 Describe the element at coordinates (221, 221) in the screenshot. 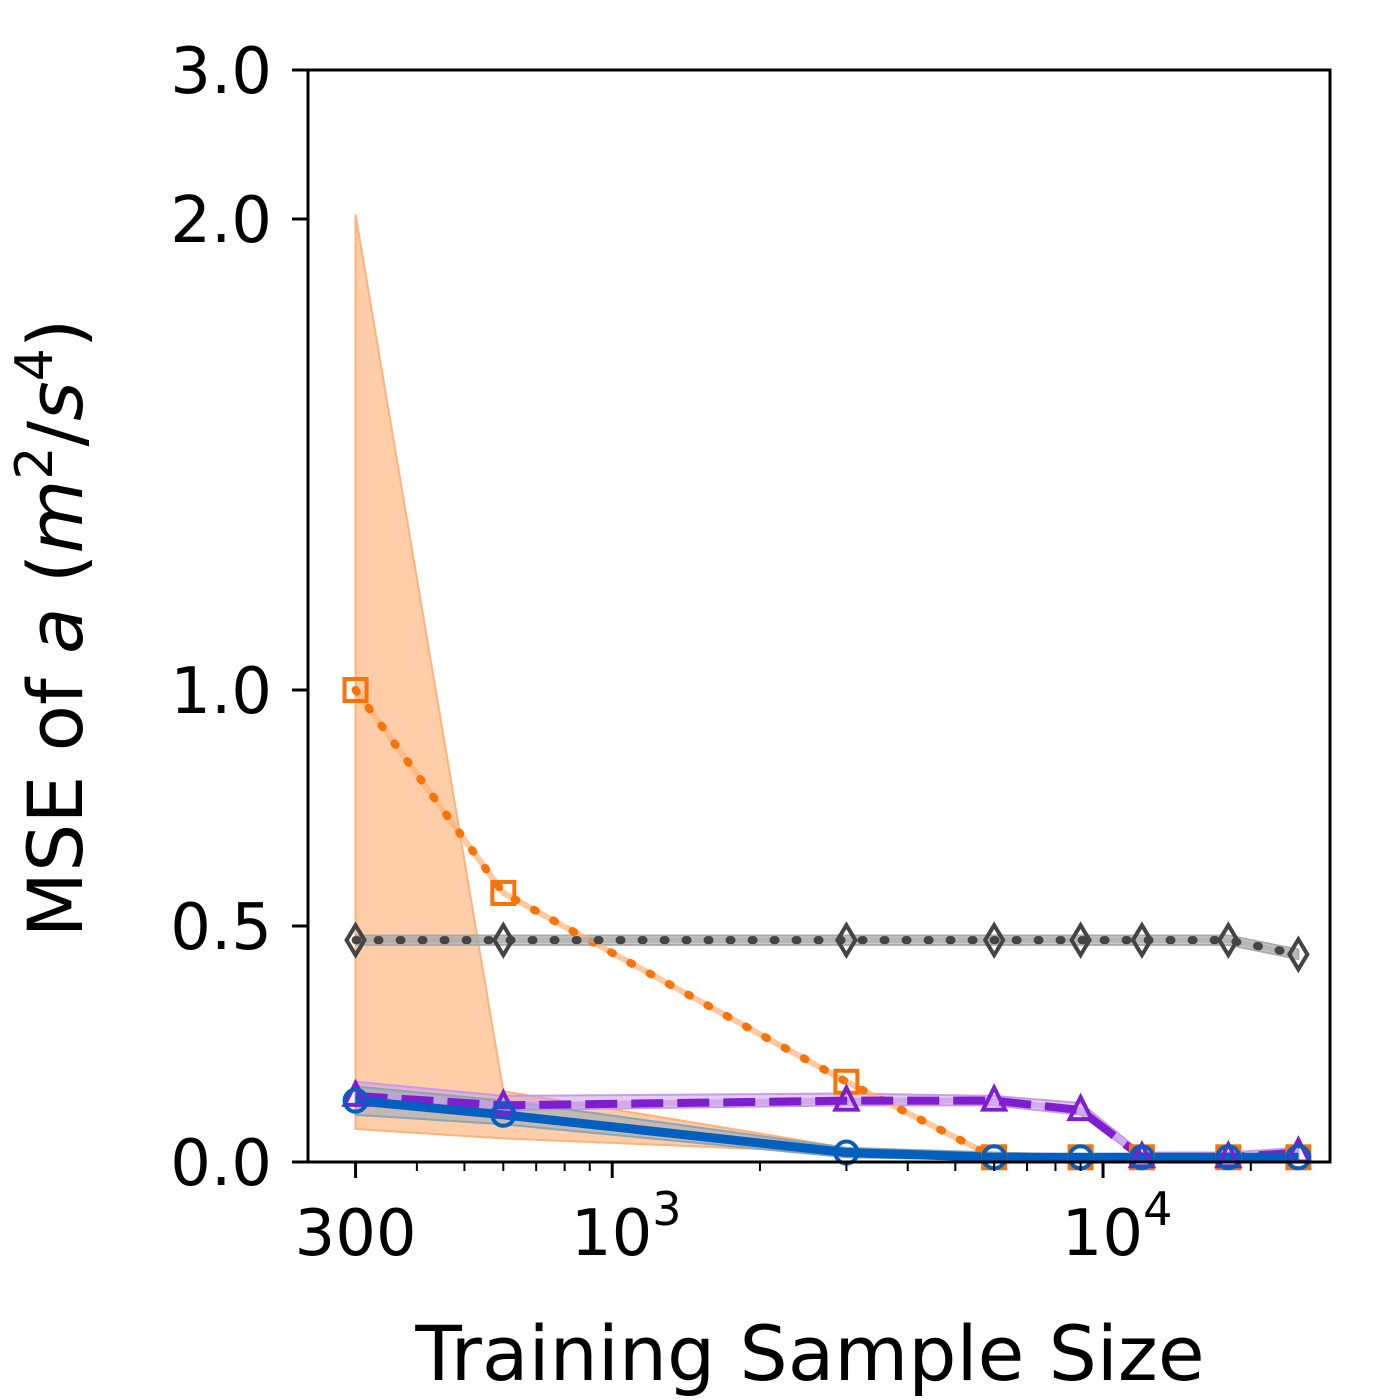

I see `y-tick-label-3: 2.0` at that location.